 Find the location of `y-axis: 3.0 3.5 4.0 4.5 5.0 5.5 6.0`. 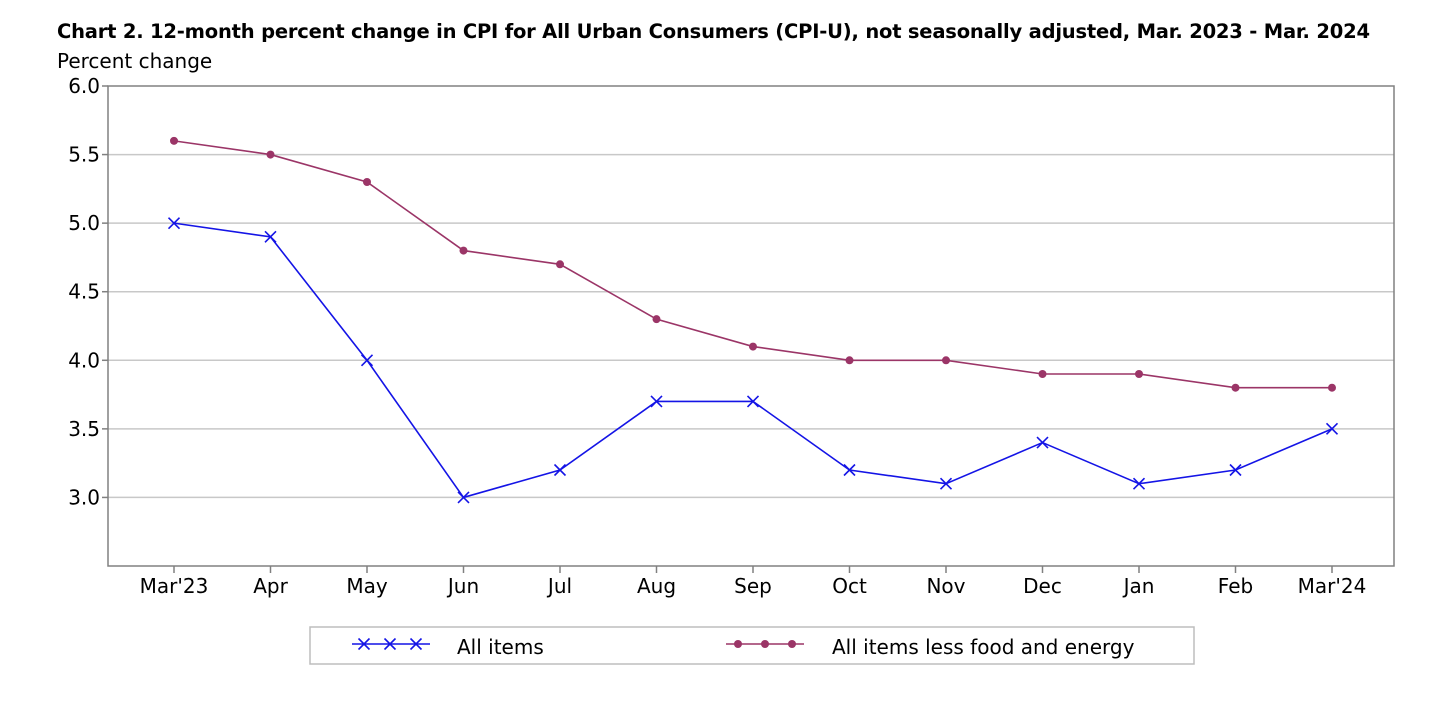

y-axis: 3.0 3.5 4.0 4.5 5.0 5.5 6.0 is located at coordinates (88, 291).